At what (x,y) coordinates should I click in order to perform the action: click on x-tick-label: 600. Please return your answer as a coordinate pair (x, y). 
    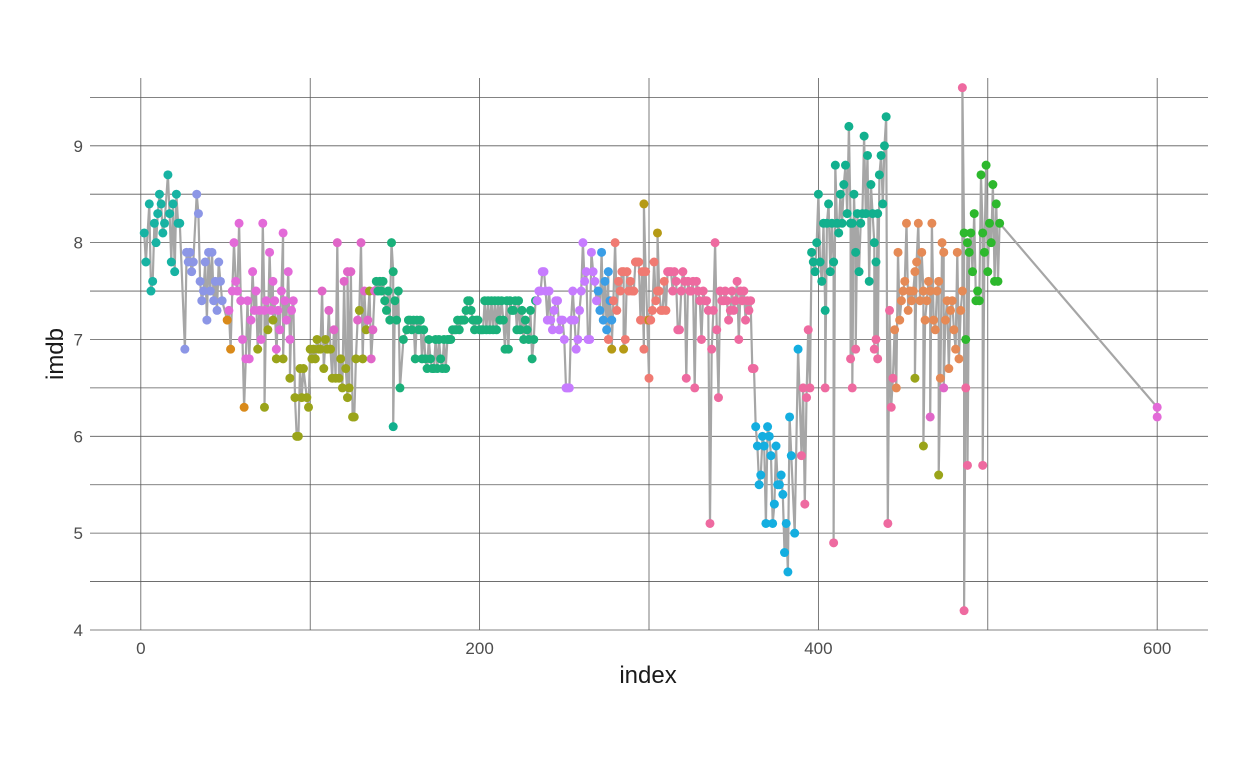
    Looking at the image, I should click on (1157, 648).